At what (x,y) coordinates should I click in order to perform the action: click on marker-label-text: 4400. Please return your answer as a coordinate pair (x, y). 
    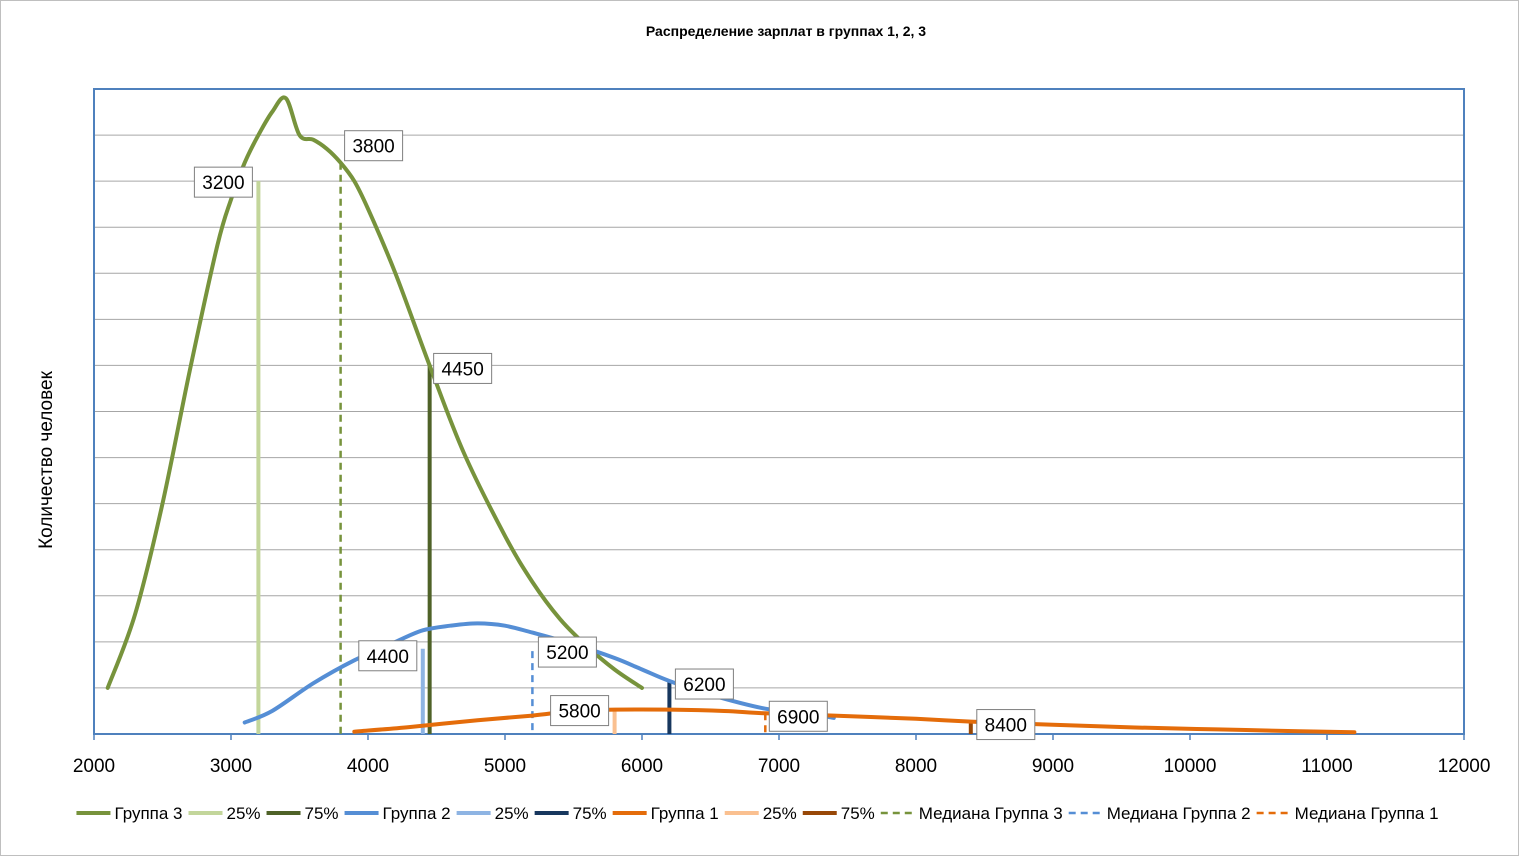
    Looking at the image, I should click on (388, 657).